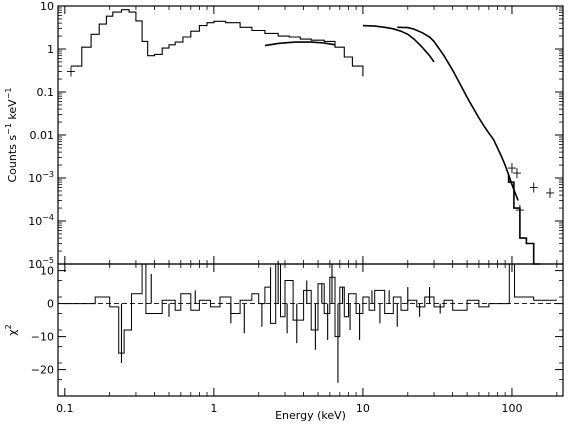 Image resolution: width=572 pixels, height=429 pixels. I want to click on y-tick-label: 10, so click(47, 6).